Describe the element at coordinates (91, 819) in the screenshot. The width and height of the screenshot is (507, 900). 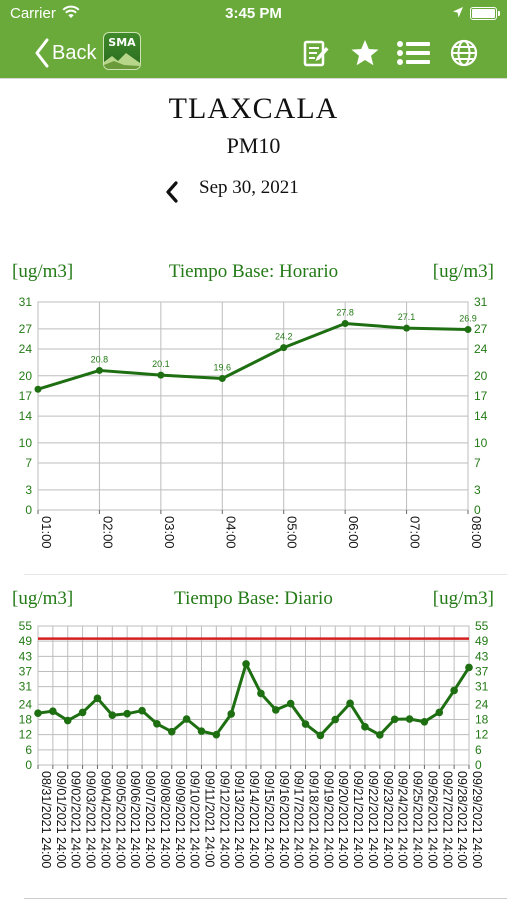
I see `daily-xtick-label: 09/03/2021 24:00` at that location.